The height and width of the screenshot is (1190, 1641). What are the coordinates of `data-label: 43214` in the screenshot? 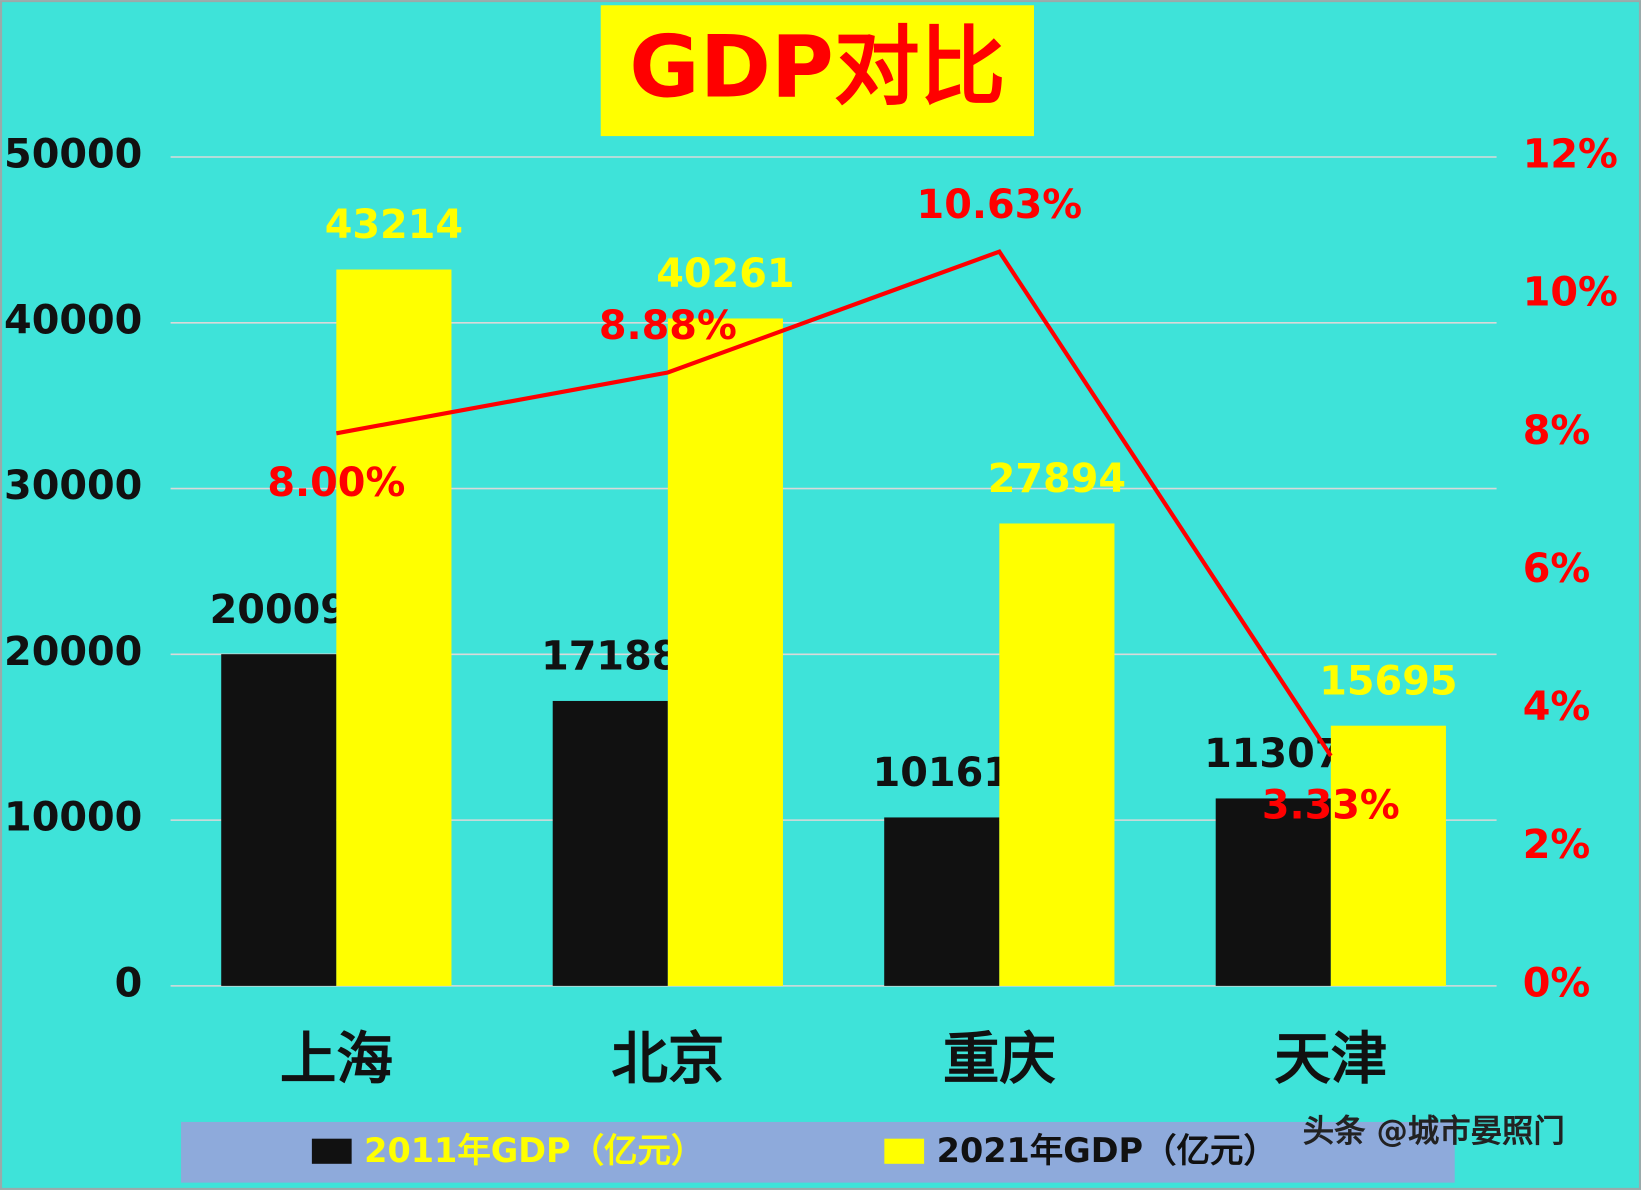 It's located at (394, 225).